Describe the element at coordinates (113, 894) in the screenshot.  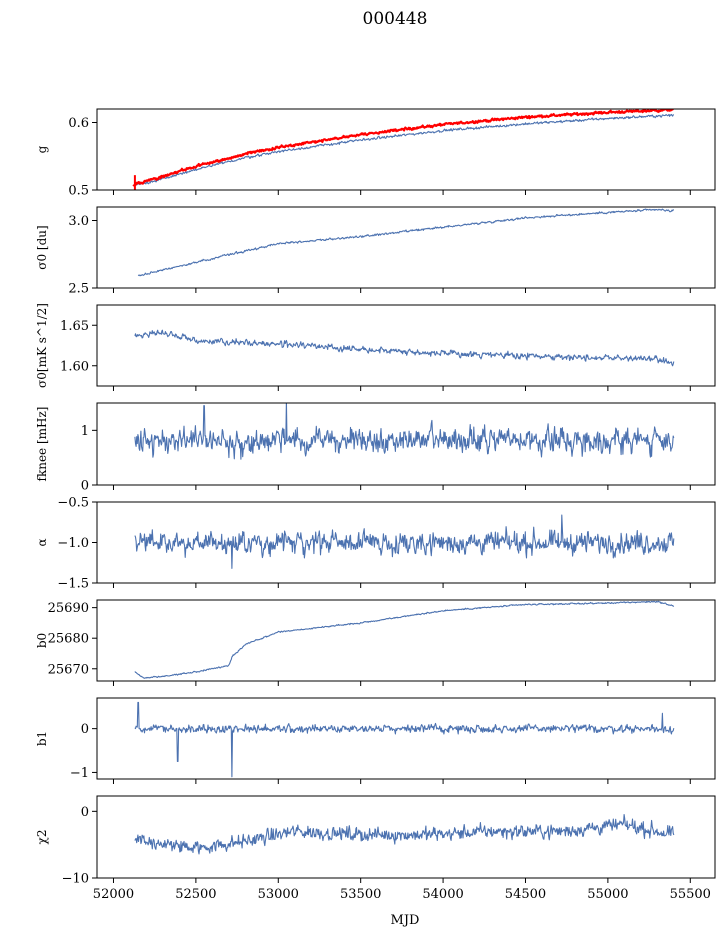
I see `x-tick-label: 52000` at that location.